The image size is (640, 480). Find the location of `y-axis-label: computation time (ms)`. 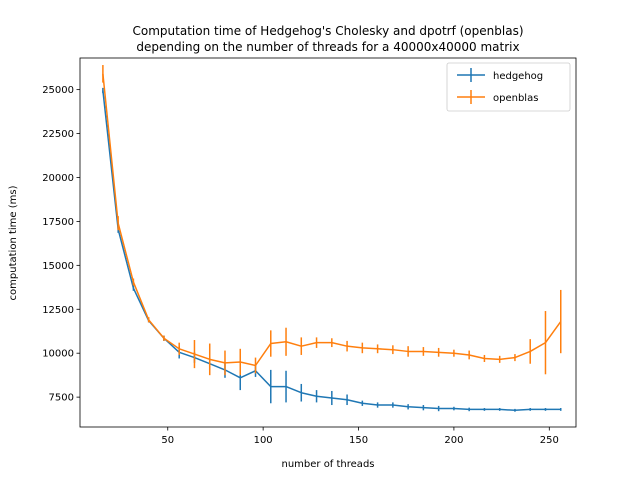

y-axis-label: computation time (ms) is located at coordinates (13, 242).